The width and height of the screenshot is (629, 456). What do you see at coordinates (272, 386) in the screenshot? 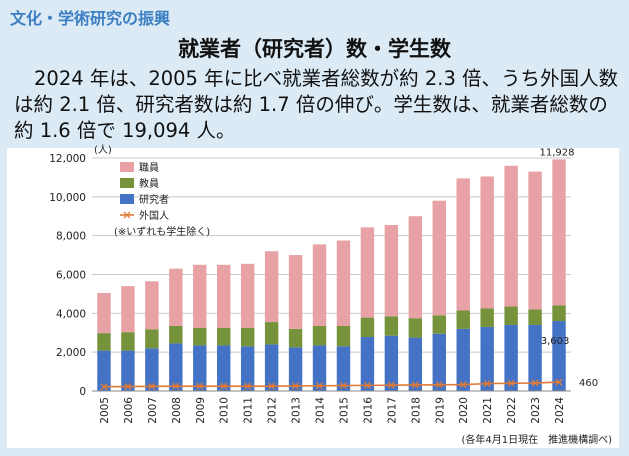
I see `foreigners-point-2012` at bounding box center [272, 386].